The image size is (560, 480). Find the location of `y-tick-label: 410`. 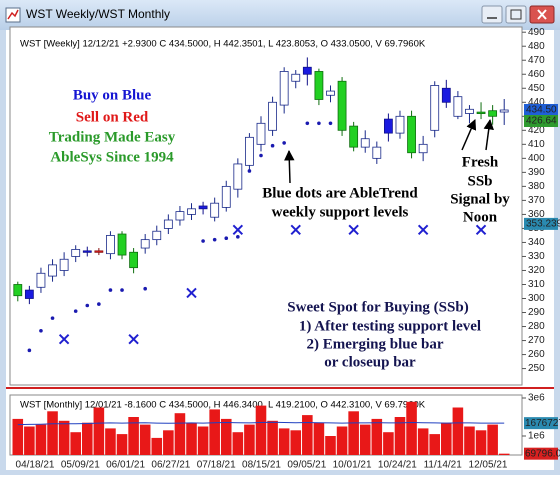

y-tick-label: 410 is located at coordinates (536, 144).